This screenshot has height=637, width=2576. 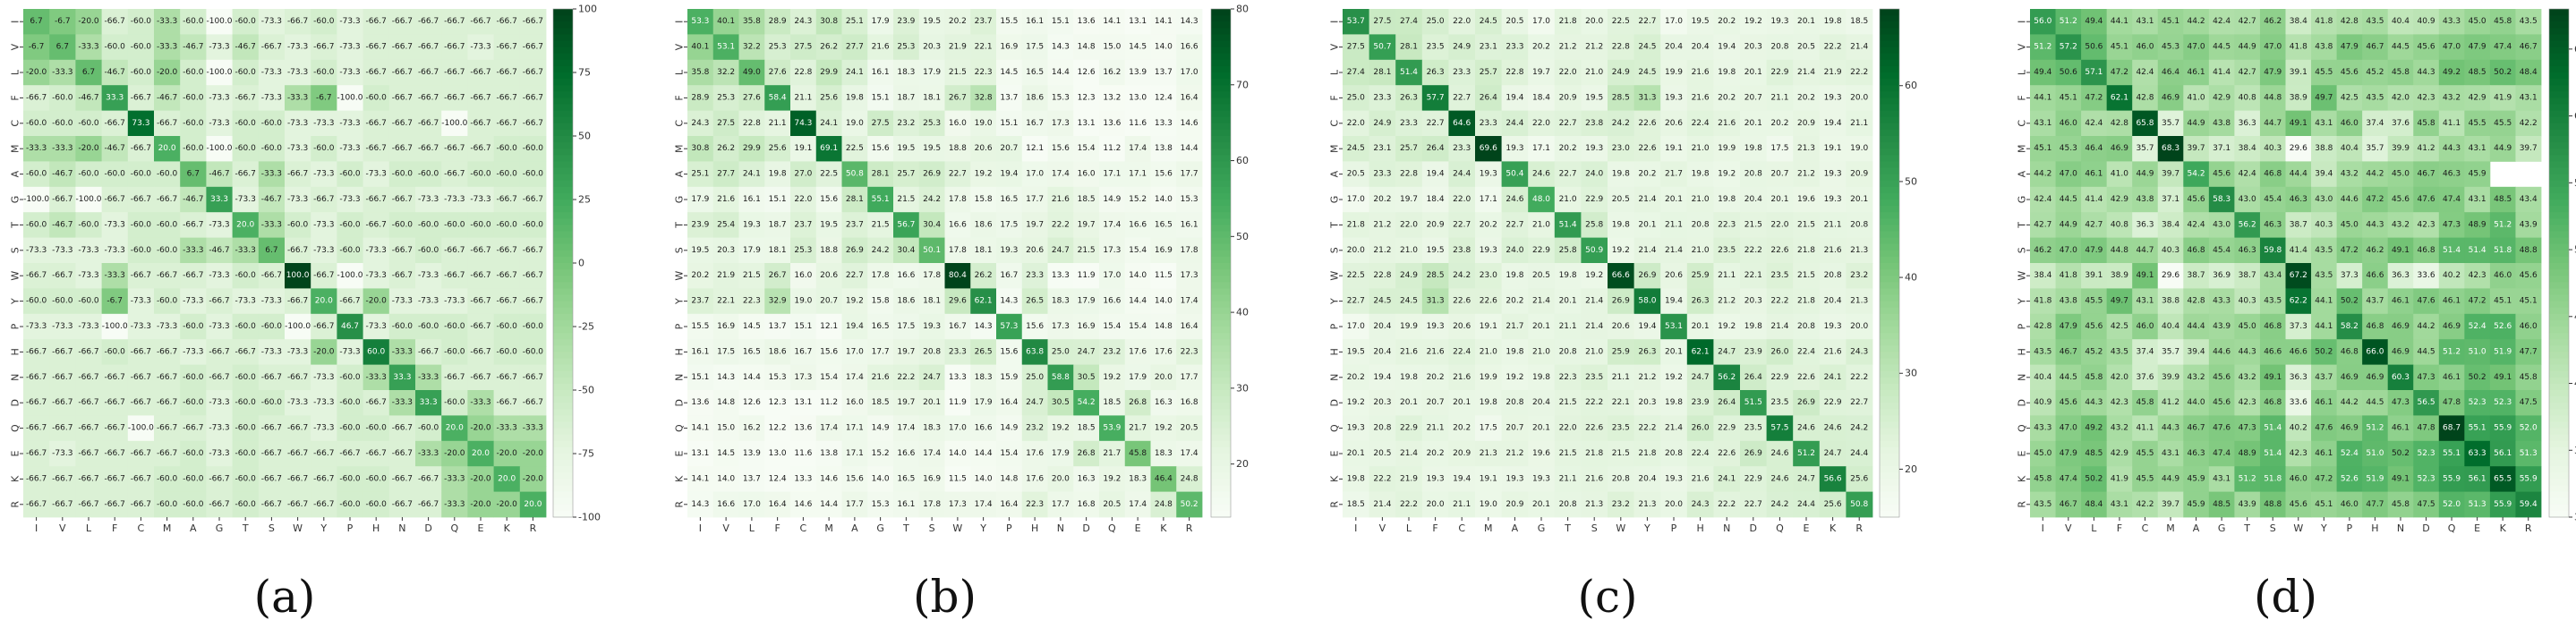 What do you see at coordinates (1009, 453) in the screenshot?
I see `cell-value-label: 15.4` at bounding box center [1009, 453].